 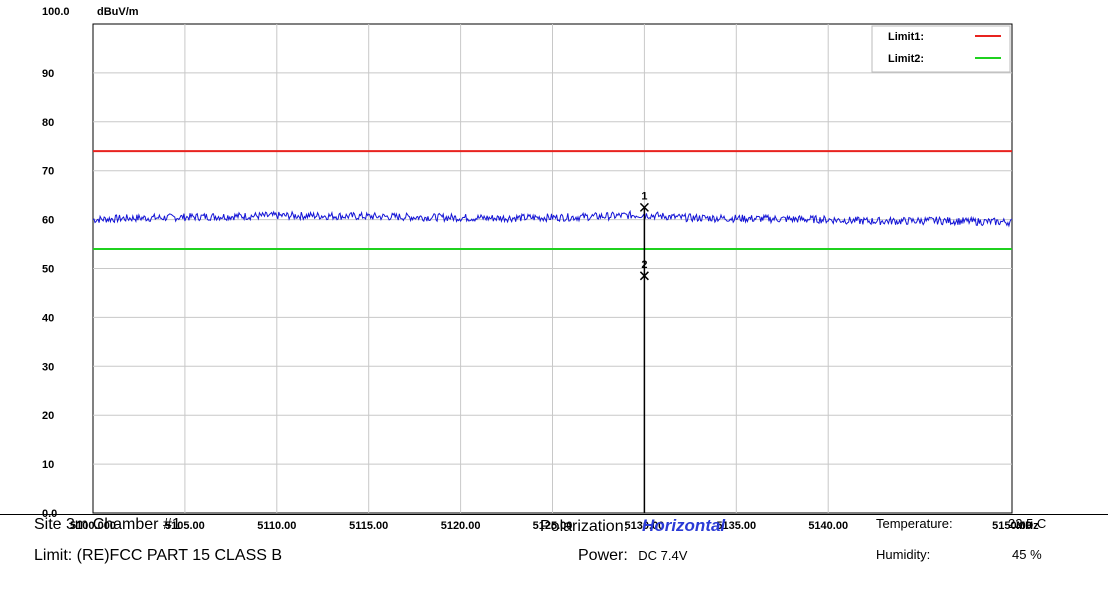 What do you see at coordinates (584, 526) in the screenshot?
I see `polarization-label: Polarization:` at bounding box center [584, 526].